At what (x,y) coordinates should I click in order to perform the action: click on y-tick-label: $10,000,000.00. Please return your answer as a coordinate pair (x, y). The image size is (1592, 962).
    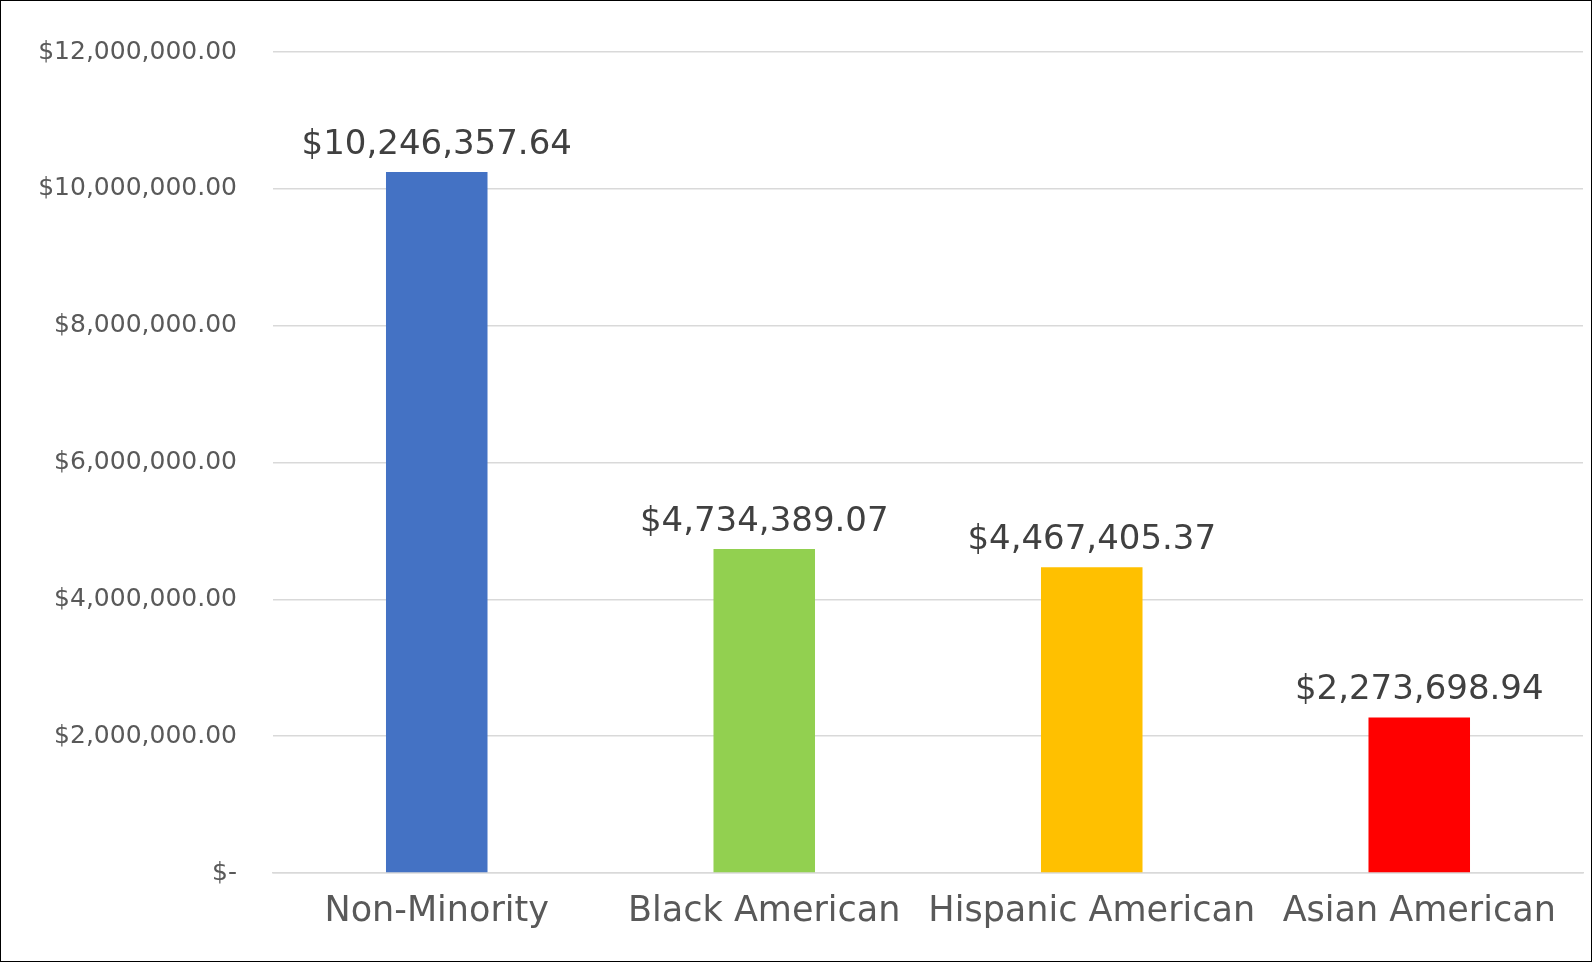
    Looking at the image, I should click on (137, 187).